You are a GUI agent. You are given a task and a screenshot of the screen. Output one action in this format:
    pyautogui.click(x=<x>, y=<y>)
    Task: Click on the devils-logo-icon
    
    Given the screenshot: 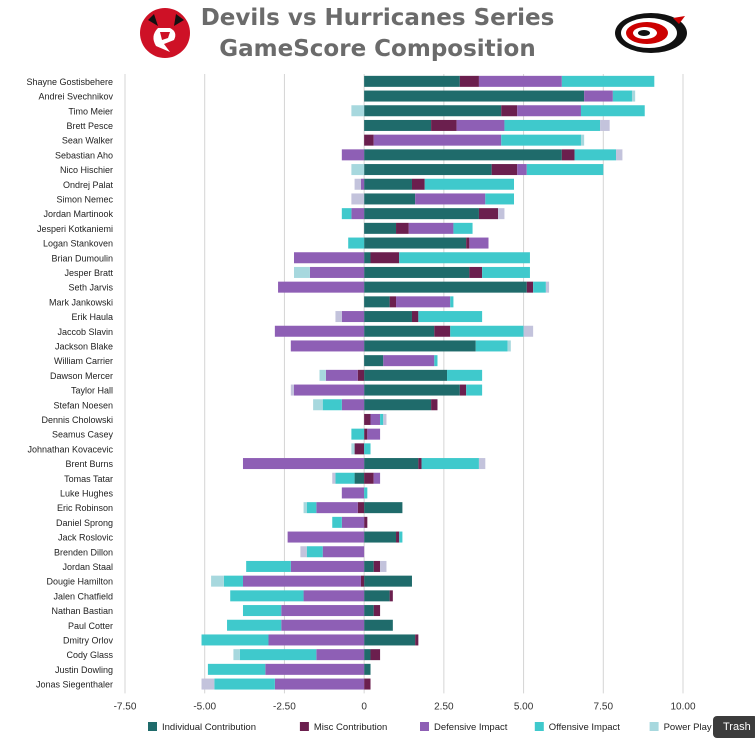 What is the action you would take?
    pyautogui.click(x=165, y=33)
    